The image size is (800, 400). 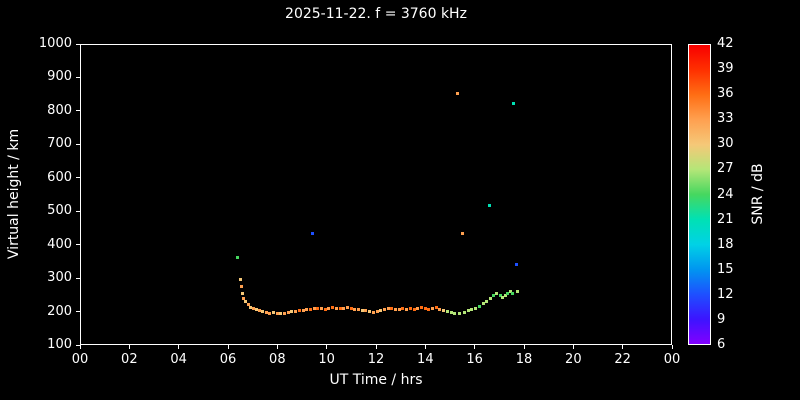 I want to click on colorbar-tick-label: 21, so click(x=725, y=219).